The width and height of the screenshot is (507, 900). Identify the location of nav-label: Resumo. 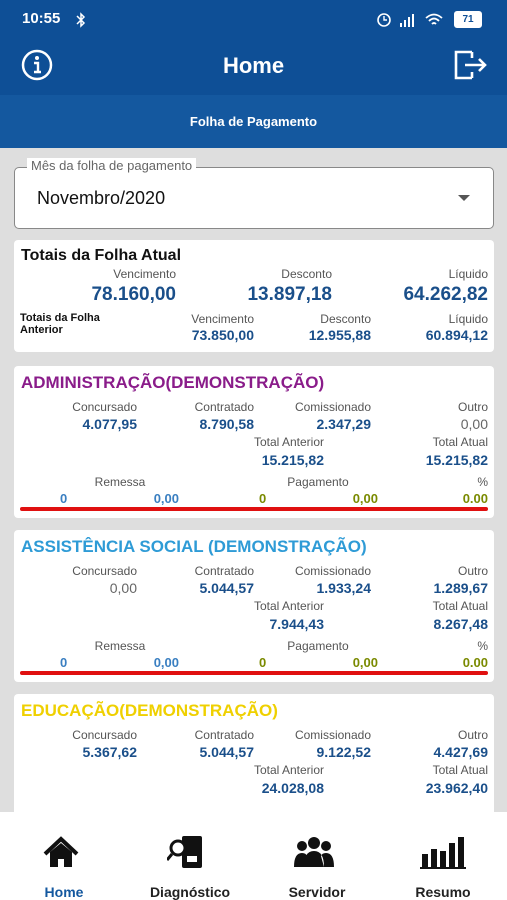
(443, 892).